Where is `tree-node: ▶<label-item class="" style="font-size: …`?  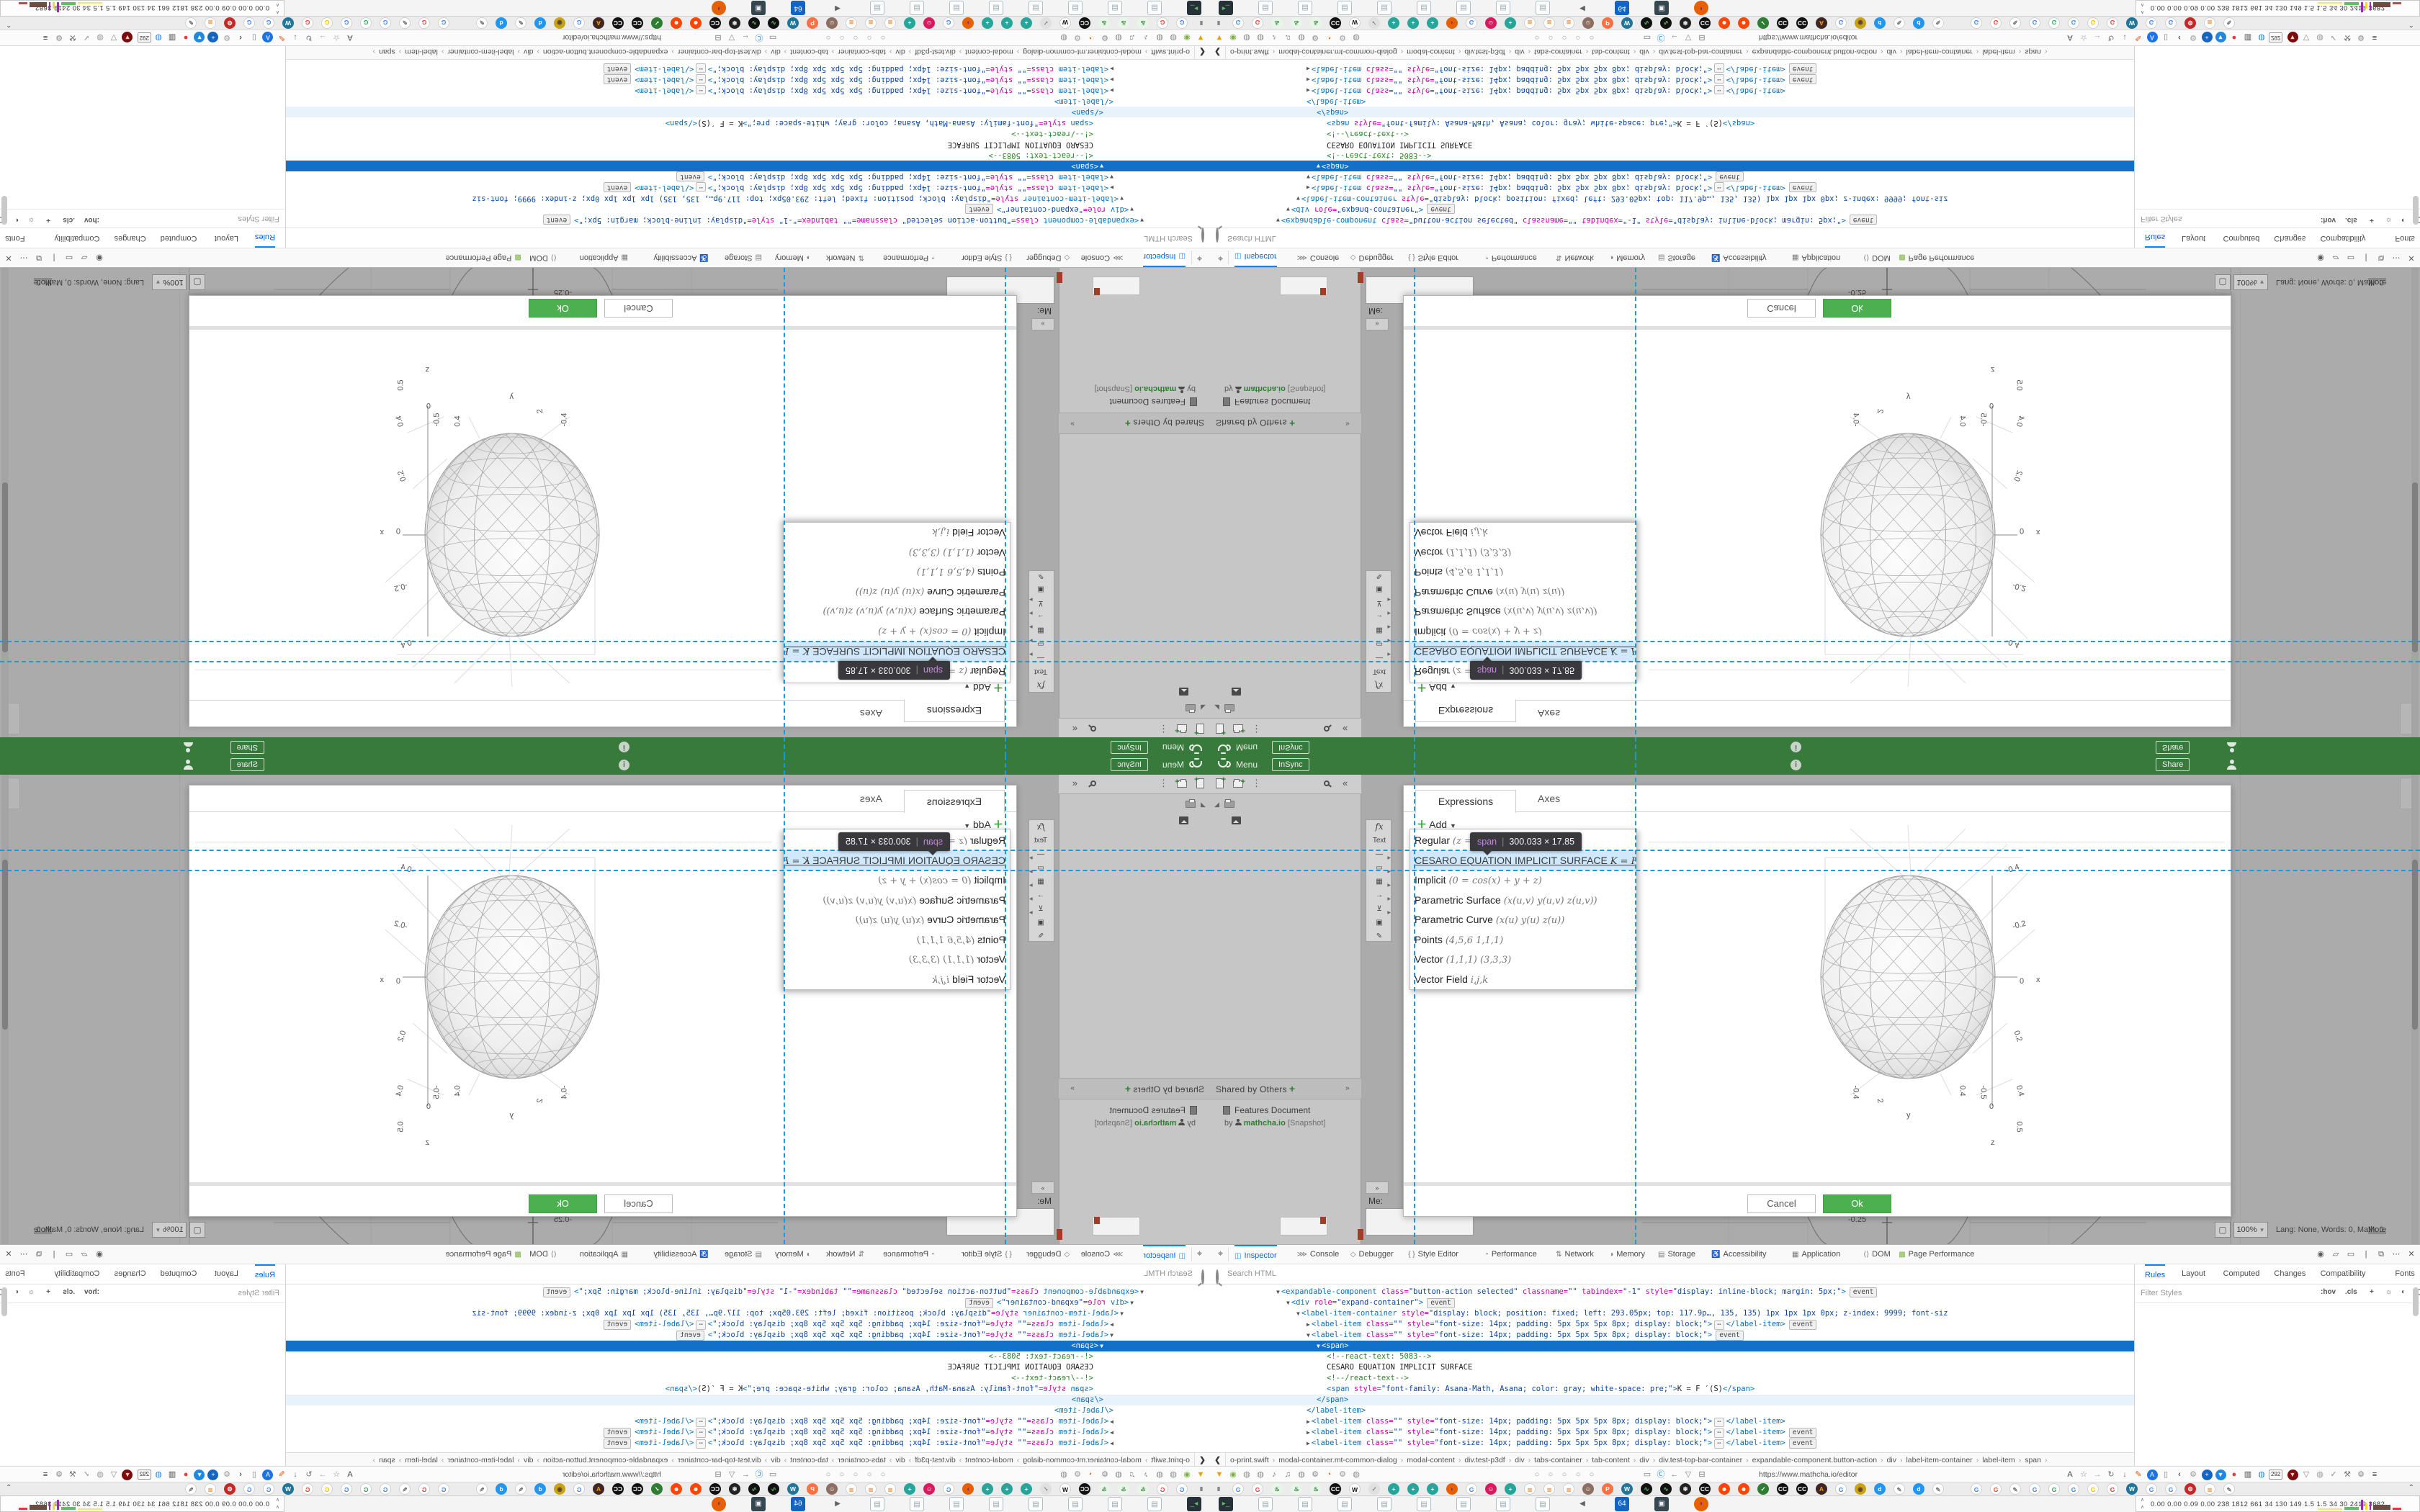
tree-node: ▶<label-item class="" style="font-size: … is located at coordinates (748, 68).